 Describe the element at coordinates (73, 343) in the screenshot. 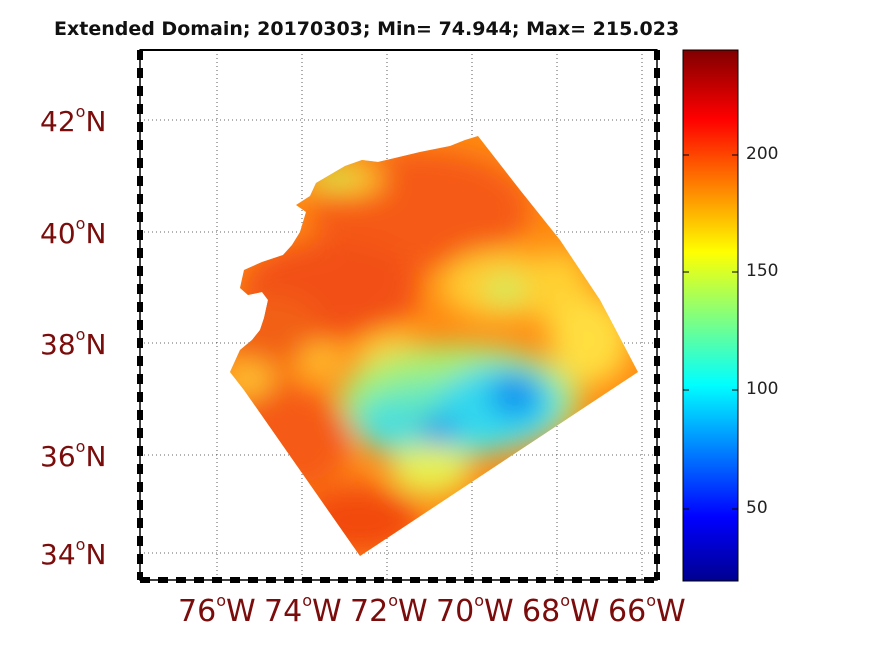

I see `lat-label-38n: 38oN` at that location.